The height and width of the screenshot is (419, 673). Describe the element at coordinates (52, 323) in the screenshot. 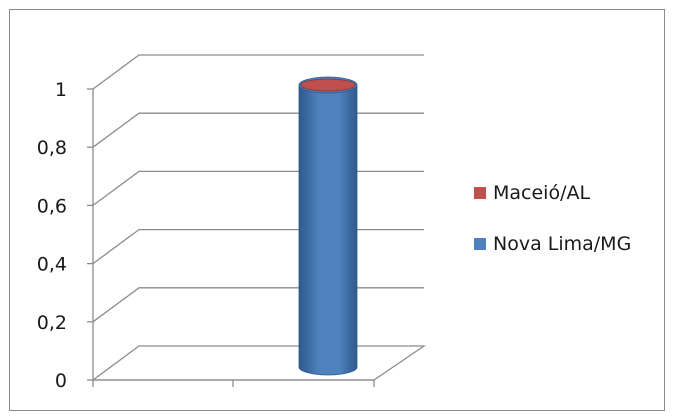

I see `y-tick-label: 0,2` at that location.